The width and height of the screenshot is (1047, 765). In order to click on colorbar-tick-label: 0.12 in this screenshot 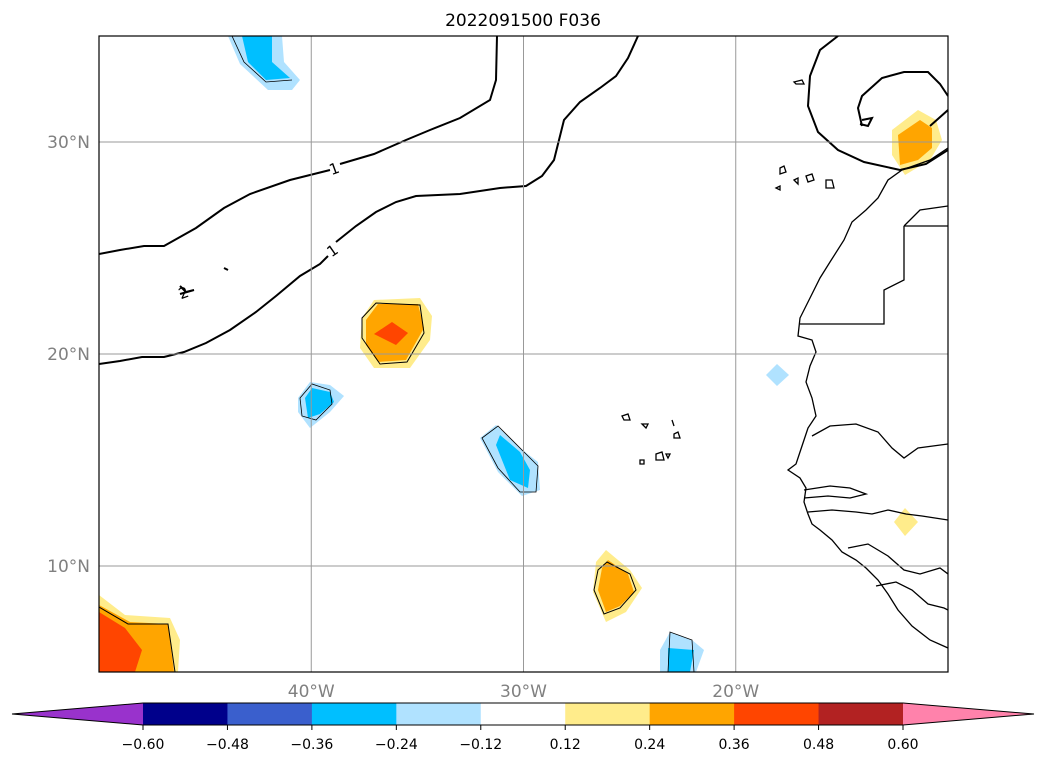, I will do `click(565, 745)`.